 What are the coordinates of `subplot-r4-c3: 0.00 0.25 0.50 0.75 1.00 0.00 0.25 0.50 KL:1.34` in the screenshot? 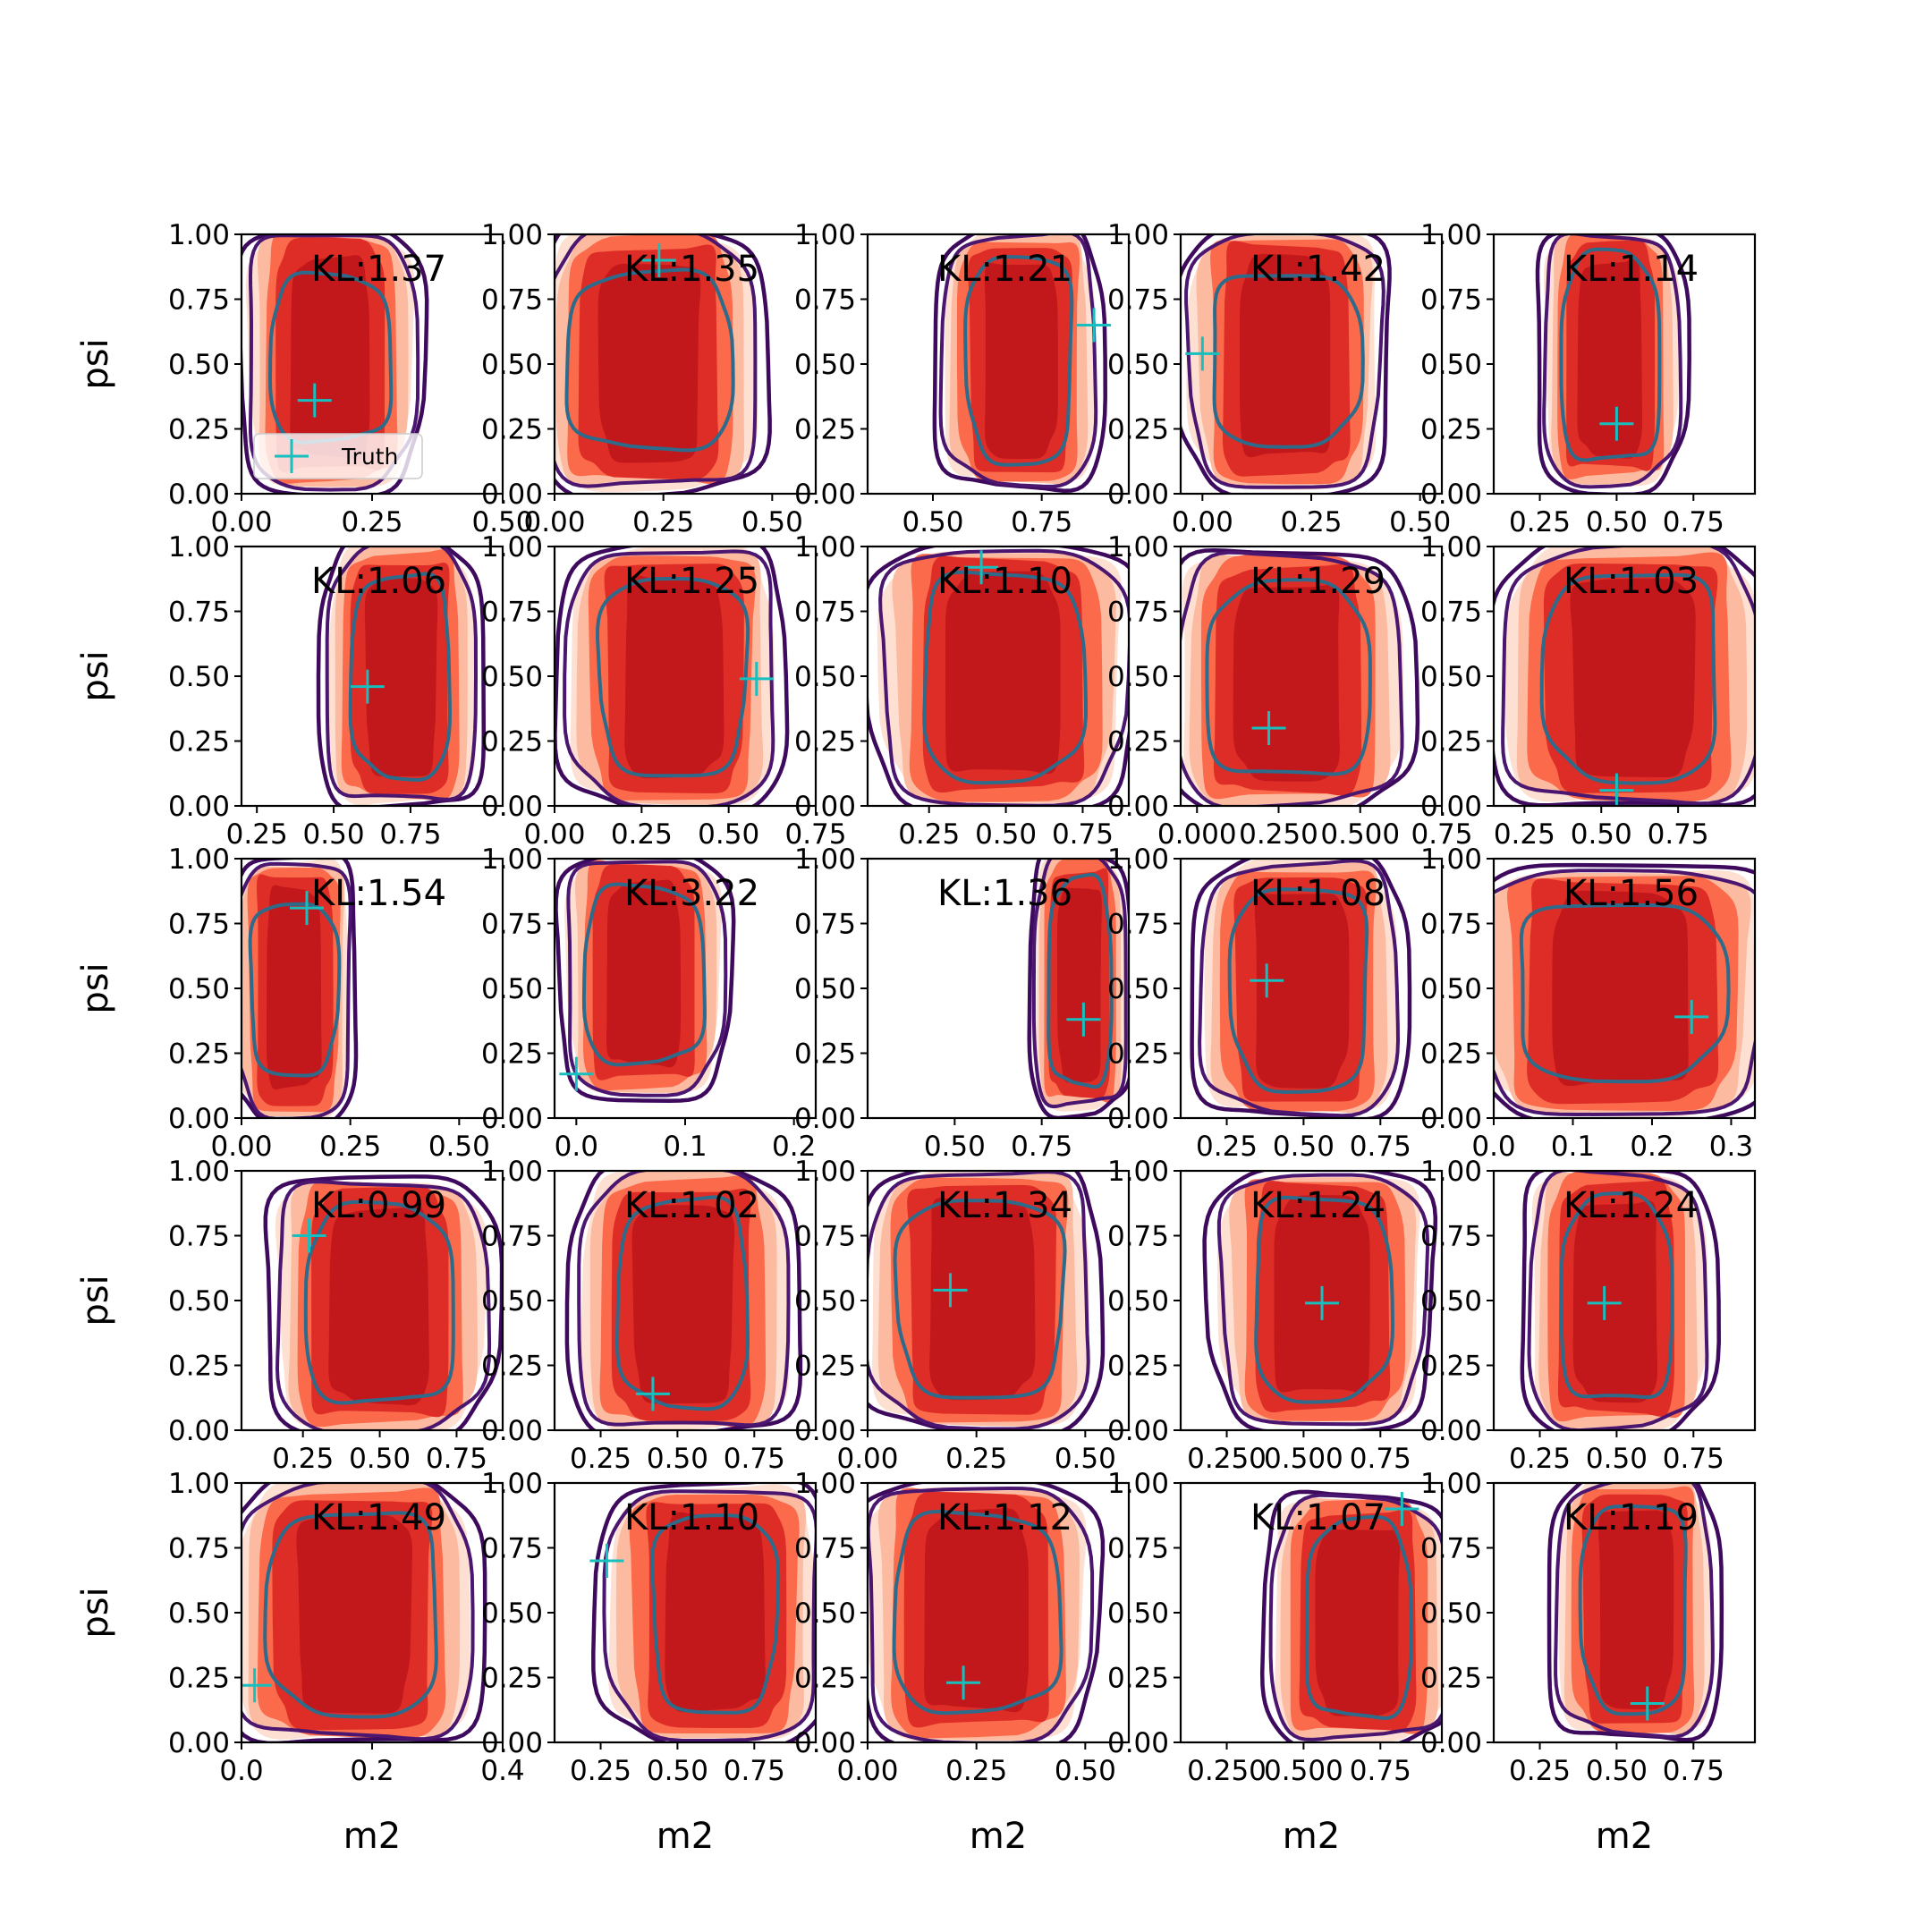 It's located at (962, 1315).